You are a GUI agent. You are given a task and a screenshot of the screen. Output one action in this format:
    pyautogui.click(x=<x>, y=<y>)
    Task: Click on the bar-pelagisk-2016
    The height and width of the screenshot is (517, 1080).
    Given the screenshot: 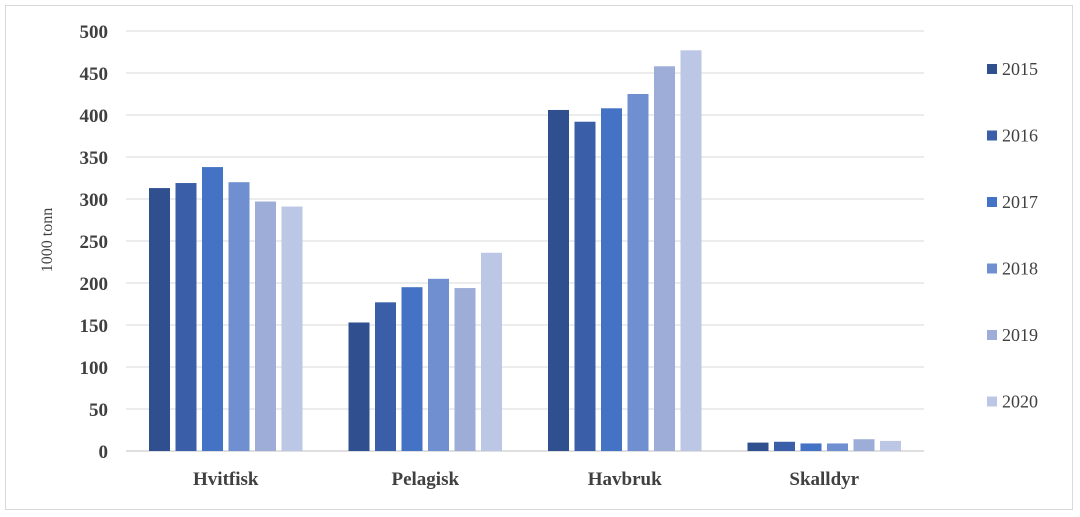 What is the action you would take?
    pyautogui.click(x=385, y=376)
    